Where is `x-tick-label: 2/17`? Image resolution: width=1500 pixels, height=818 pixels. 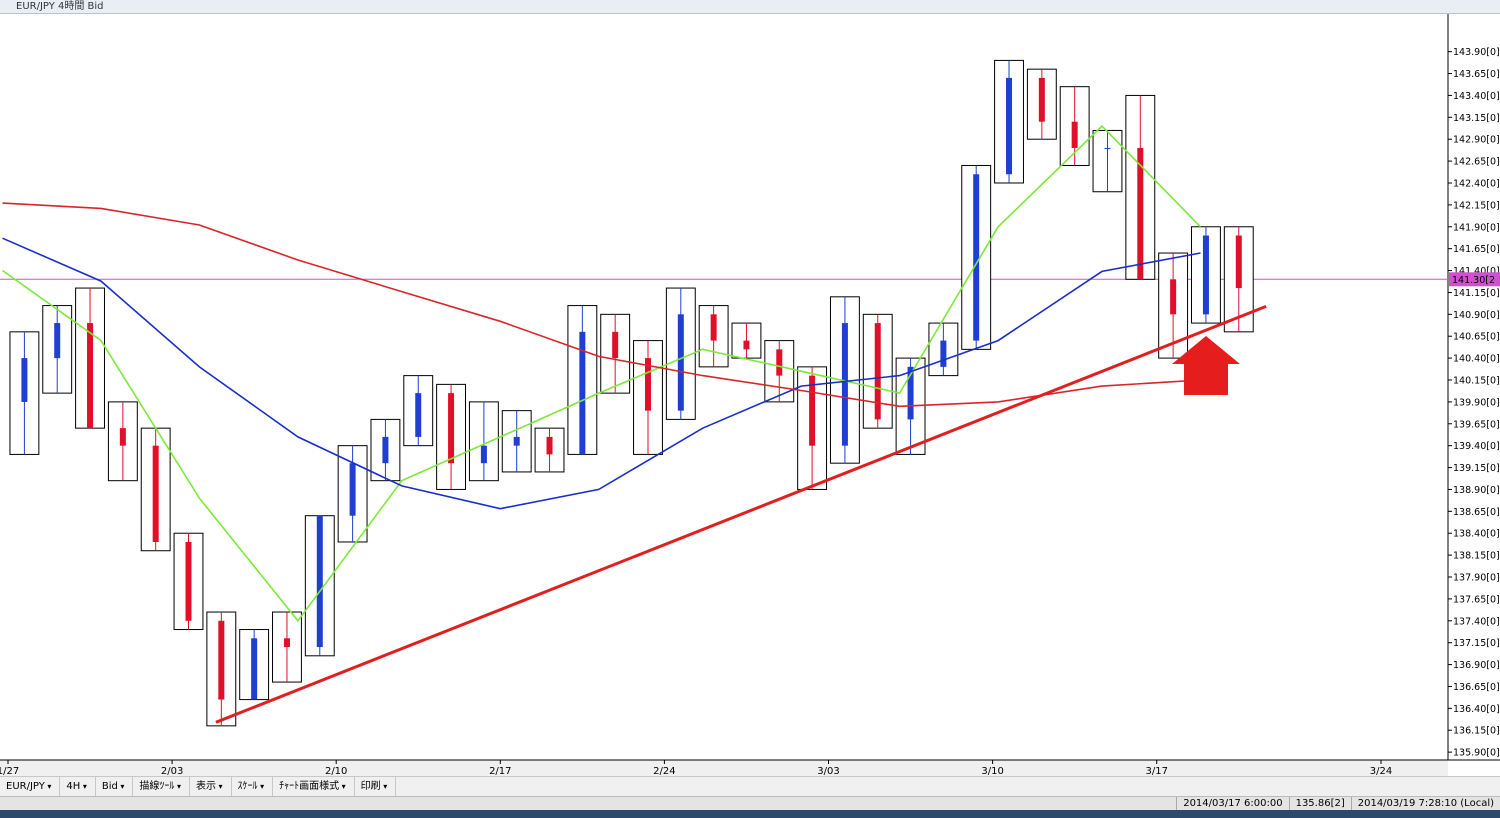
x-tick-label: 2/17 is located at coordinates (500, 771).